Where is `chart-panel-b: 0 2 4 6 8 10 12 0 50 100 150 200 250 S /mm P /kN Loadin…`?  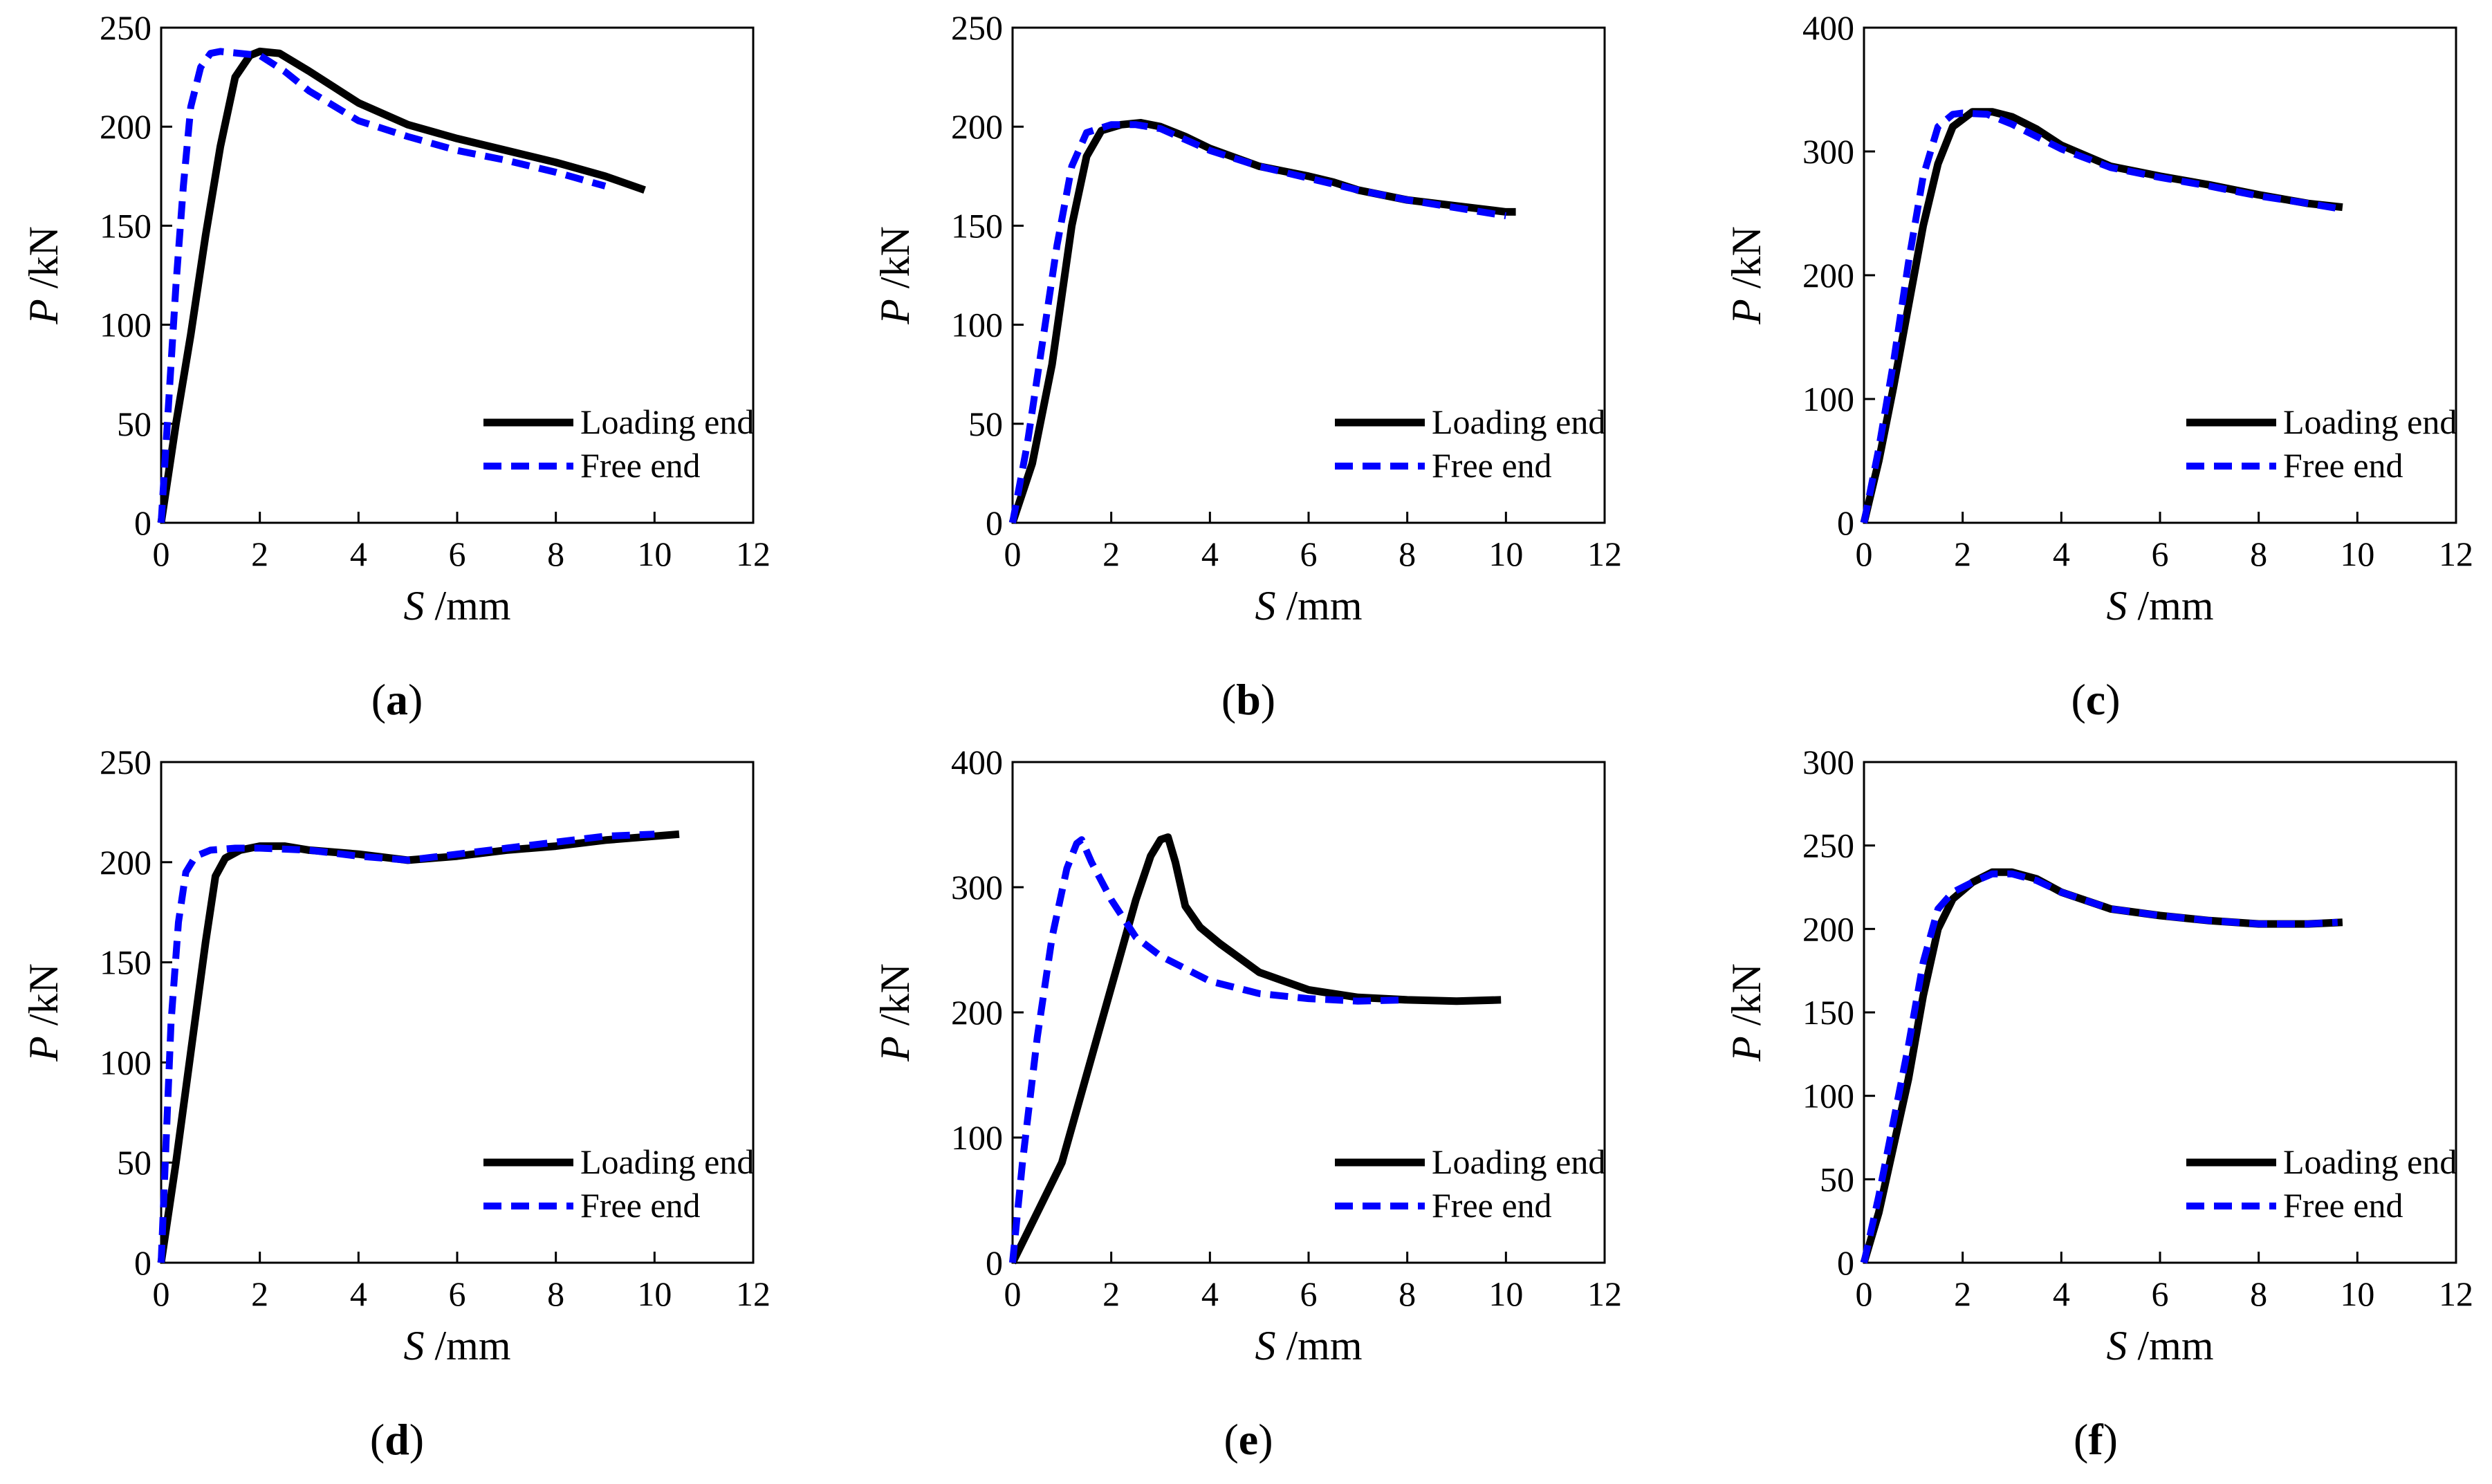
chart-panel-b: 0 2 4 6 8 10 12 0 50 100 150 200 250 S /mm P /kN Loadin… is located at coordinates (1247, 318).